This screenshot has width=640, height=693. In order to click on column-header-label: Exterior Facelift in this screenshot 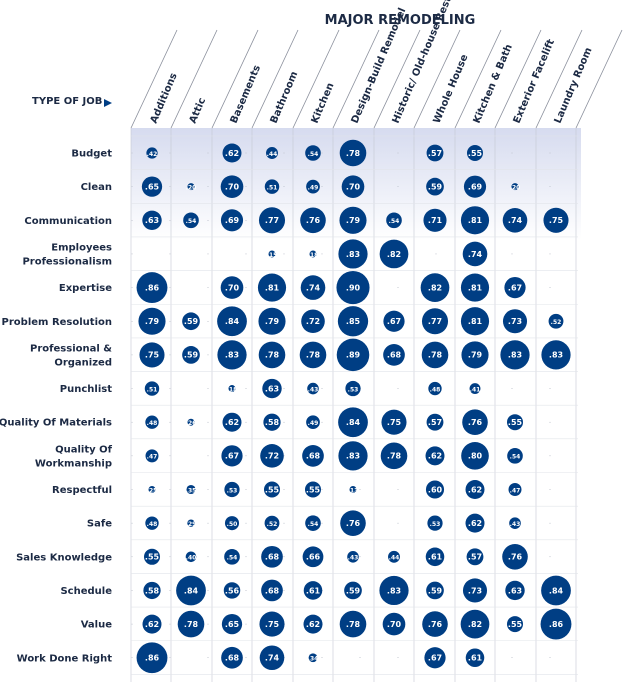, I will do `click(534, 82)`.